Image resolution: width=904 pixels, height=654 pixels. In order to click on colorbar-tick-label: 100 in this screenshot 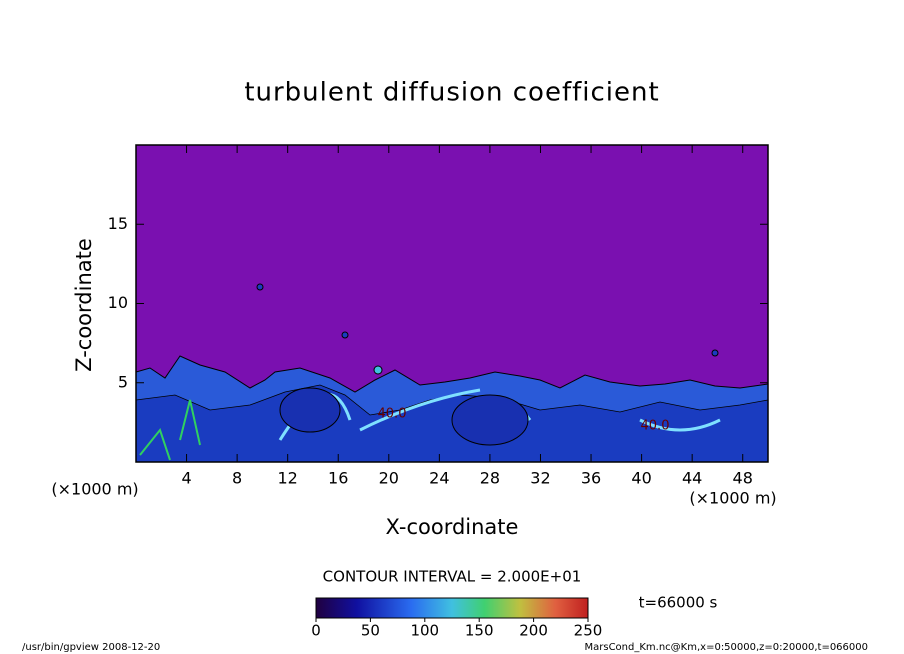, I will do `click(424, 631)`.